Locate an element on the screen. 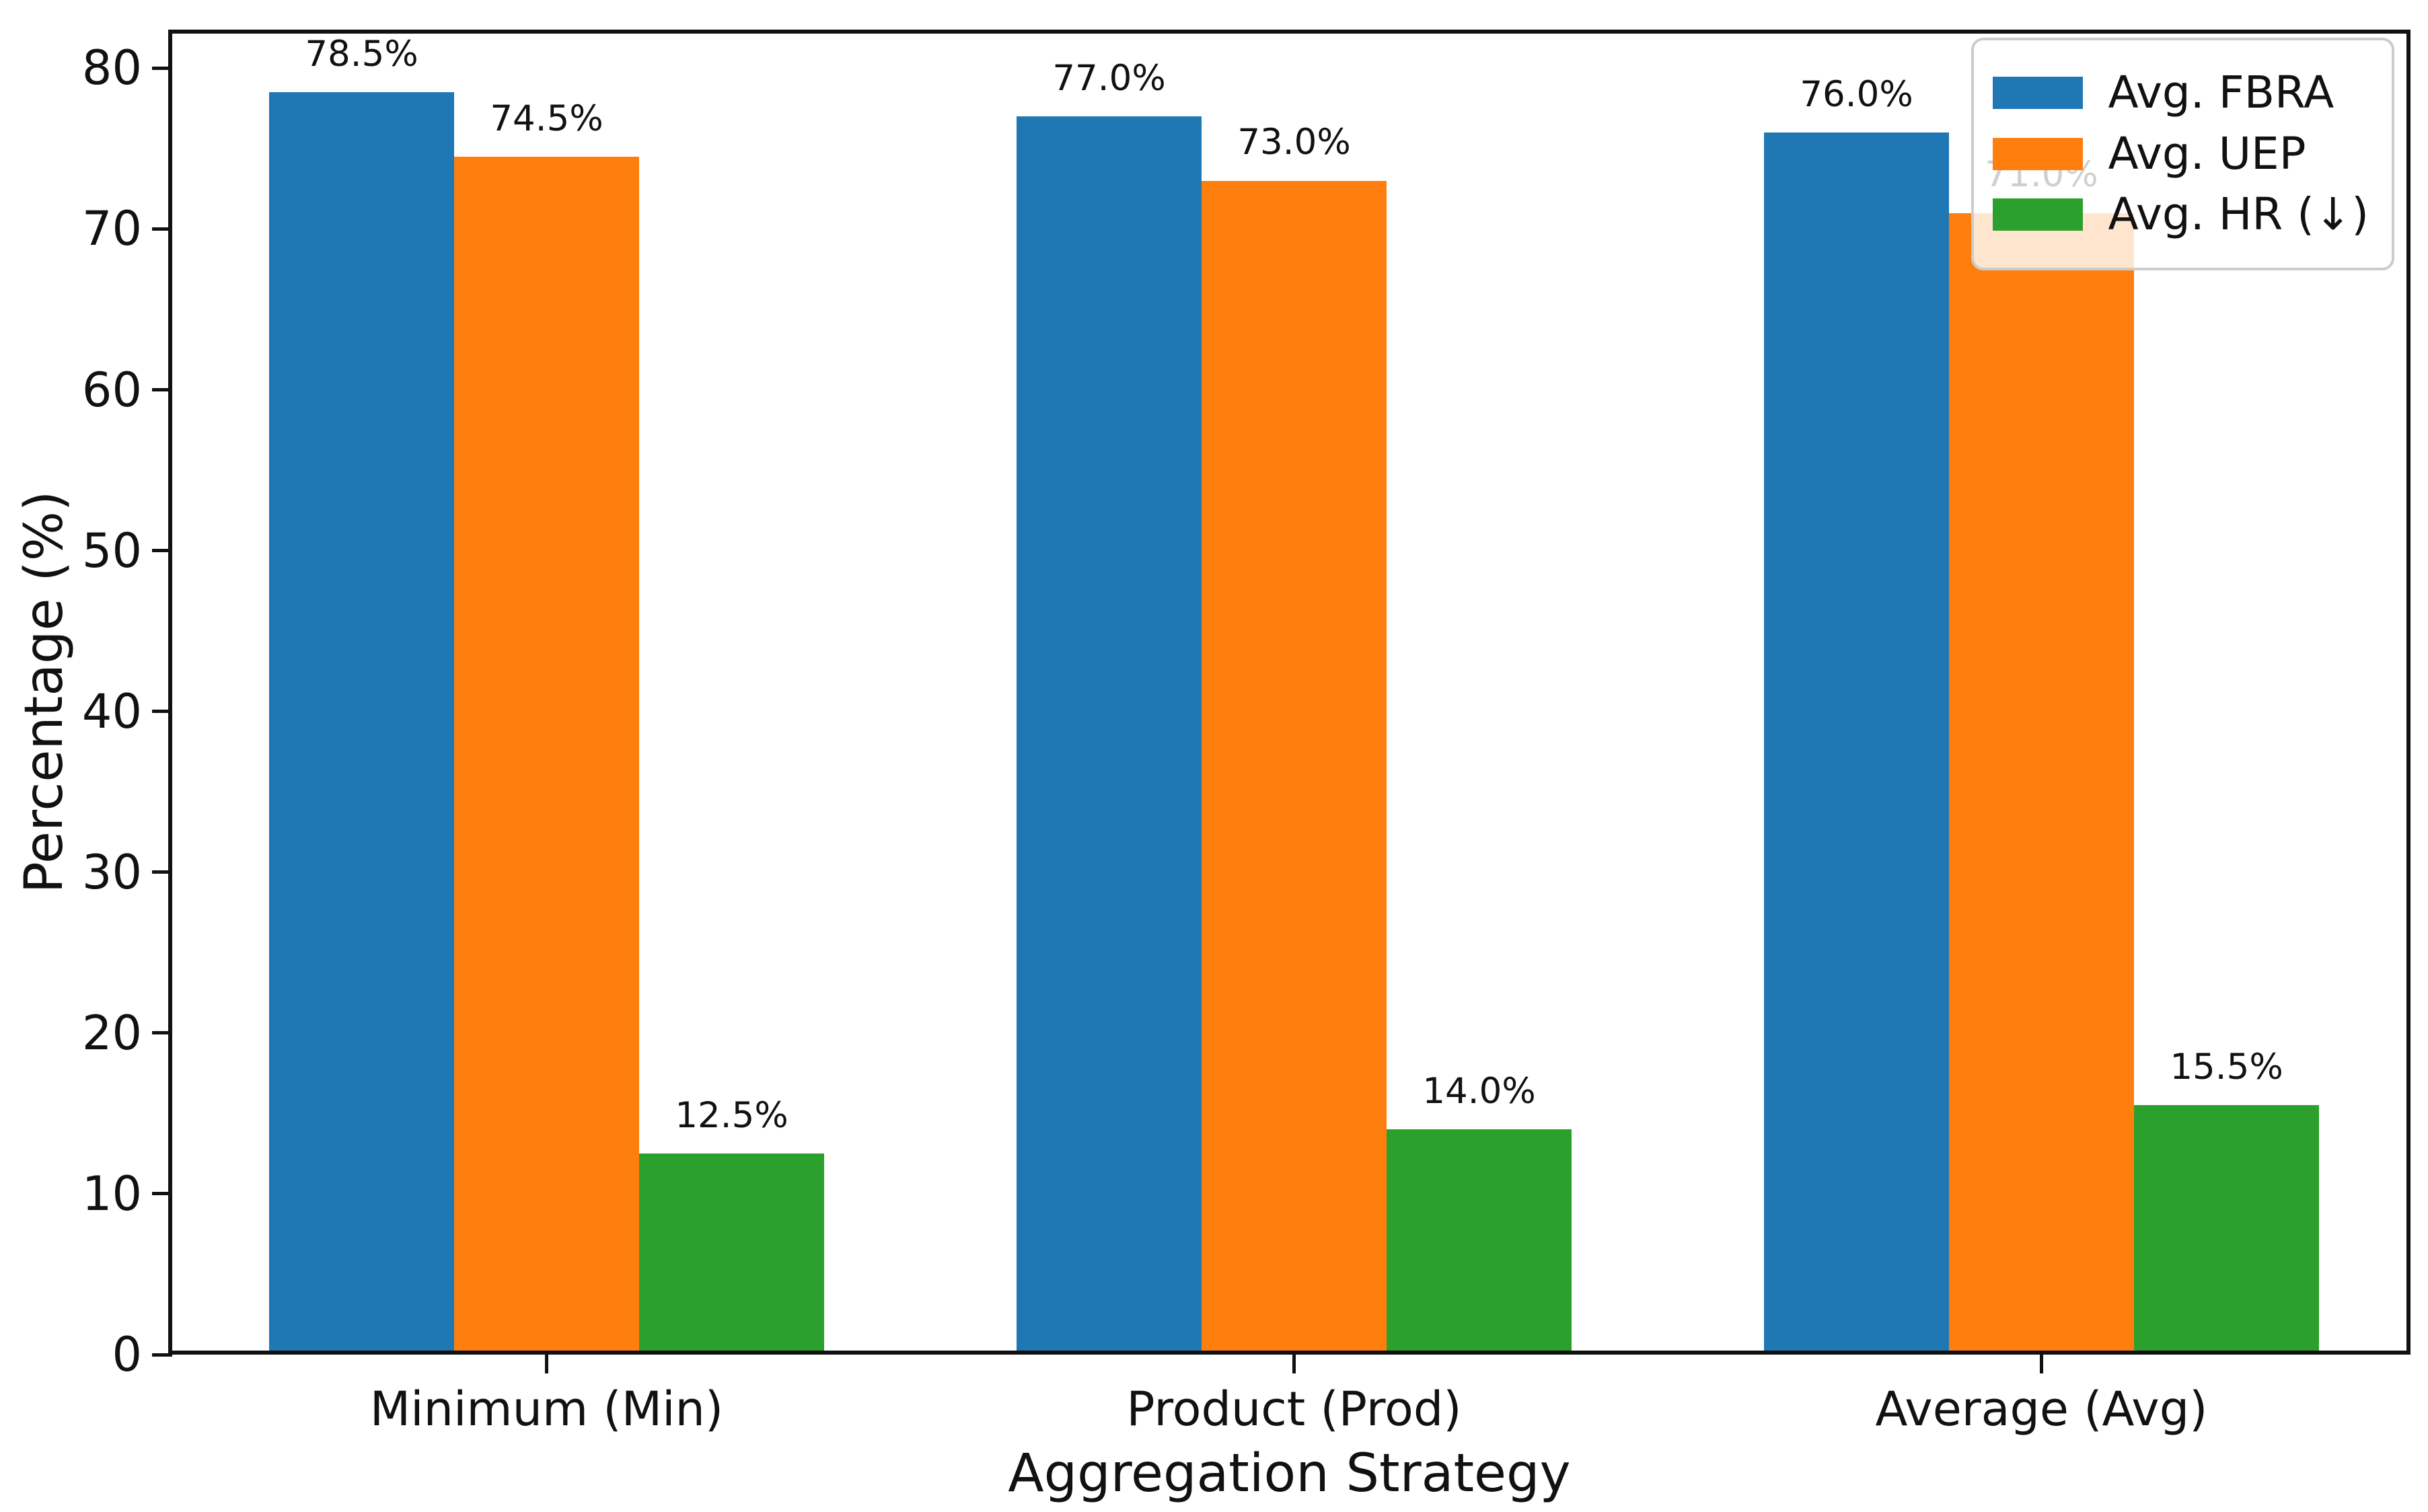 Image resolution: width=2428 pixels, height=1512 pixels. bar-value-label-avg-fbra-minimum-min: 78.5% is located at coordinates (361, 54).